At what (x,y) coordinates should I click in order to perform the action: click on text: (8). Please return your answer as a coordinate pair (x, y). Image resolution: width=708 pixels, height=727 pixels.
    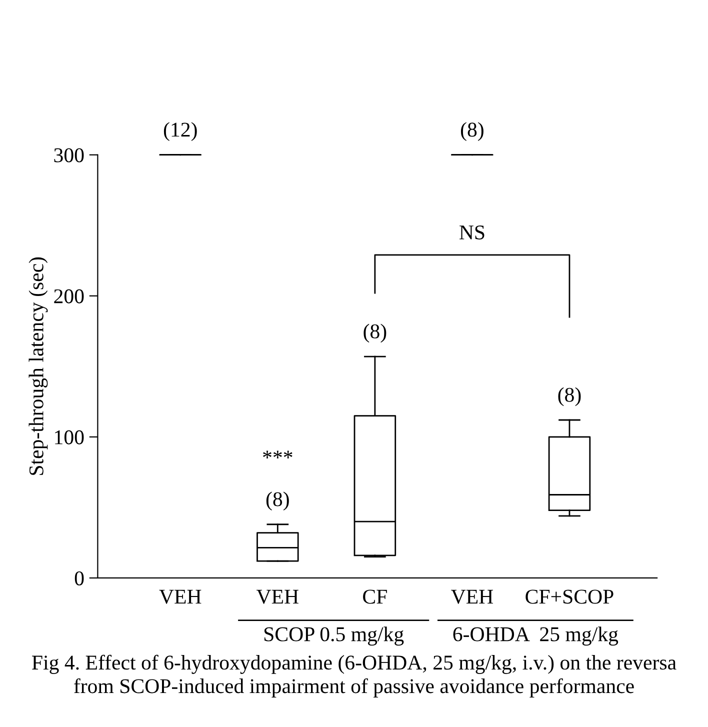
    Looking at the image, I should click on (472, 131).